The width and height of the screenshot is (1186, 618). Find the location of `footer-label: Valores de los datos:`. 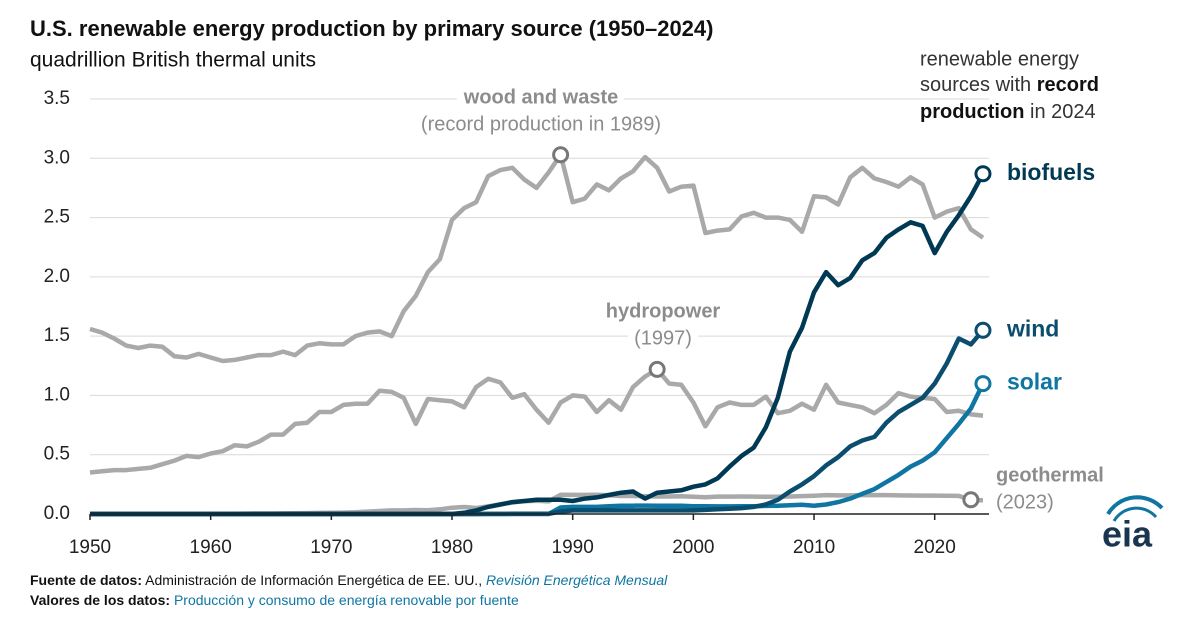

footer-label: Valores de los datos: is located at coordinates (100, 600).